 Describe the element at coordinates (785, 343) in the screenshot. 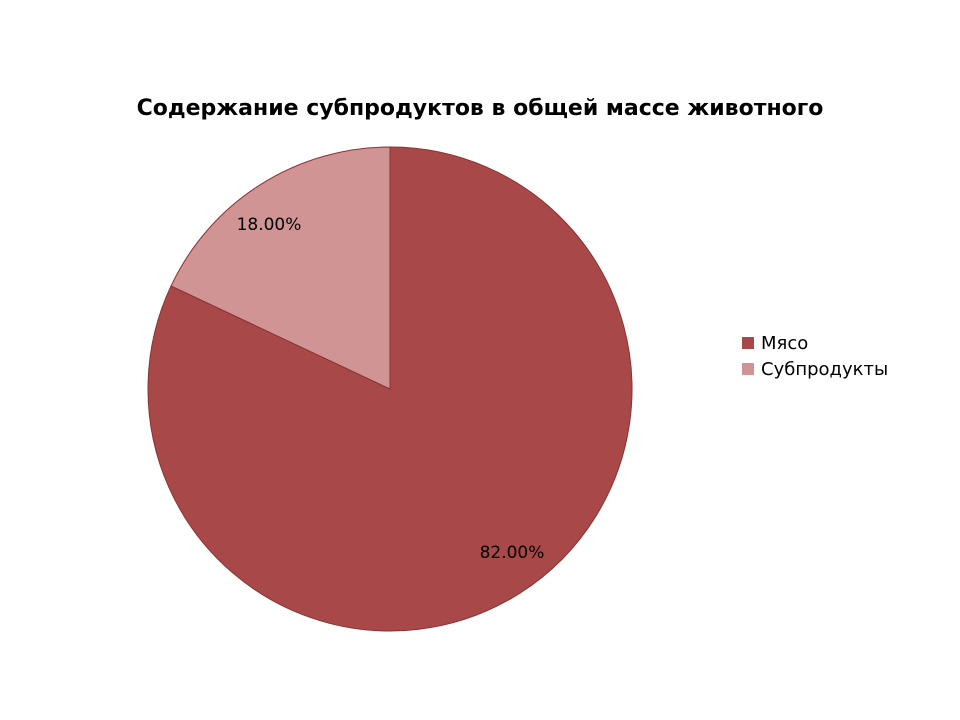

I see `legend-label-meat: Мясо` at that location.